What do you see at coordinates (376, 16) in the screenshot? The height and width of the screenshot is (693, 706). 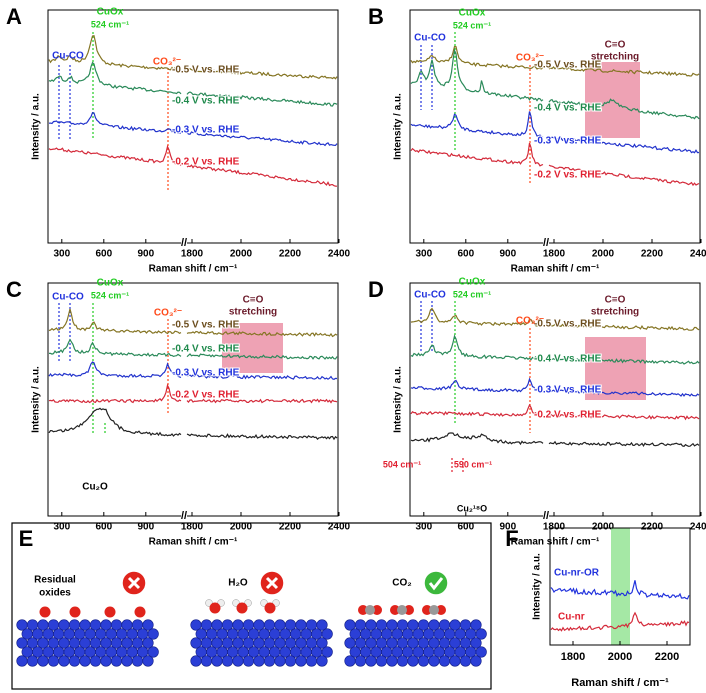 I see `panel-letter: B` at bounding box center [376, 16].